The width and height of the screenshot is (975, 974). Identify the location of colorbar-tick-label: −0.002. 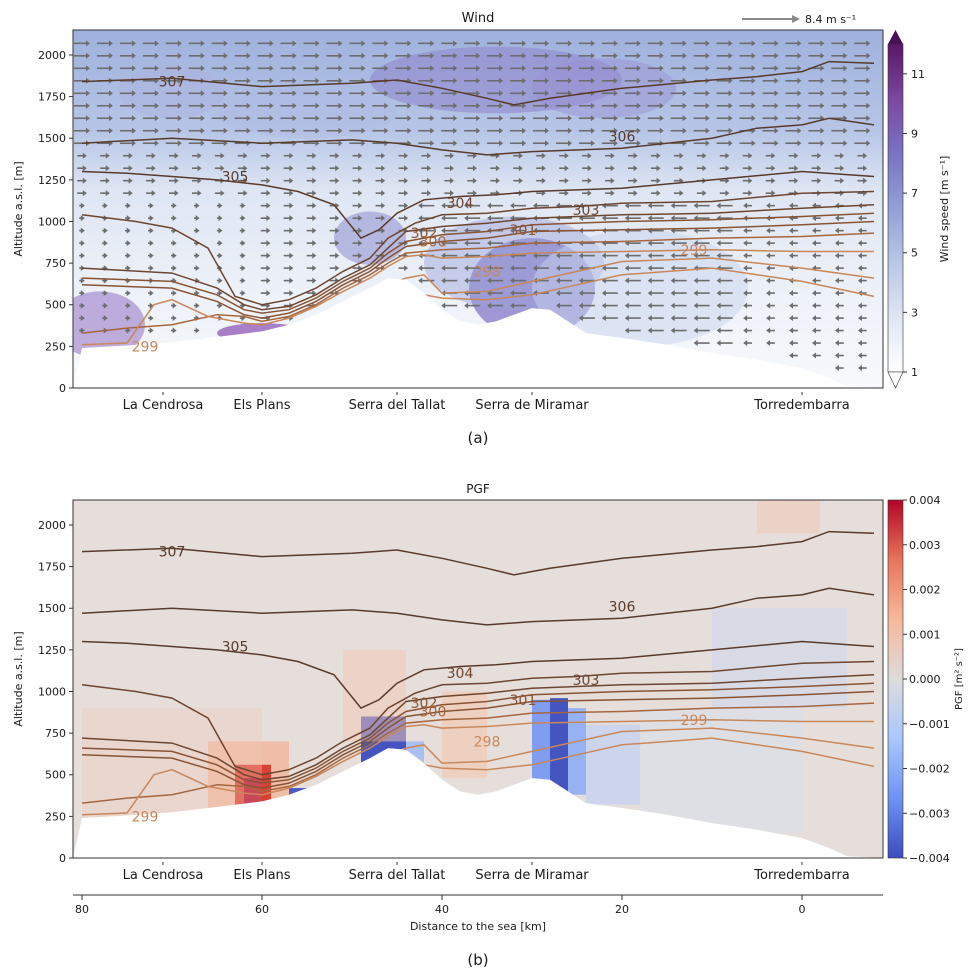
(929, 769).